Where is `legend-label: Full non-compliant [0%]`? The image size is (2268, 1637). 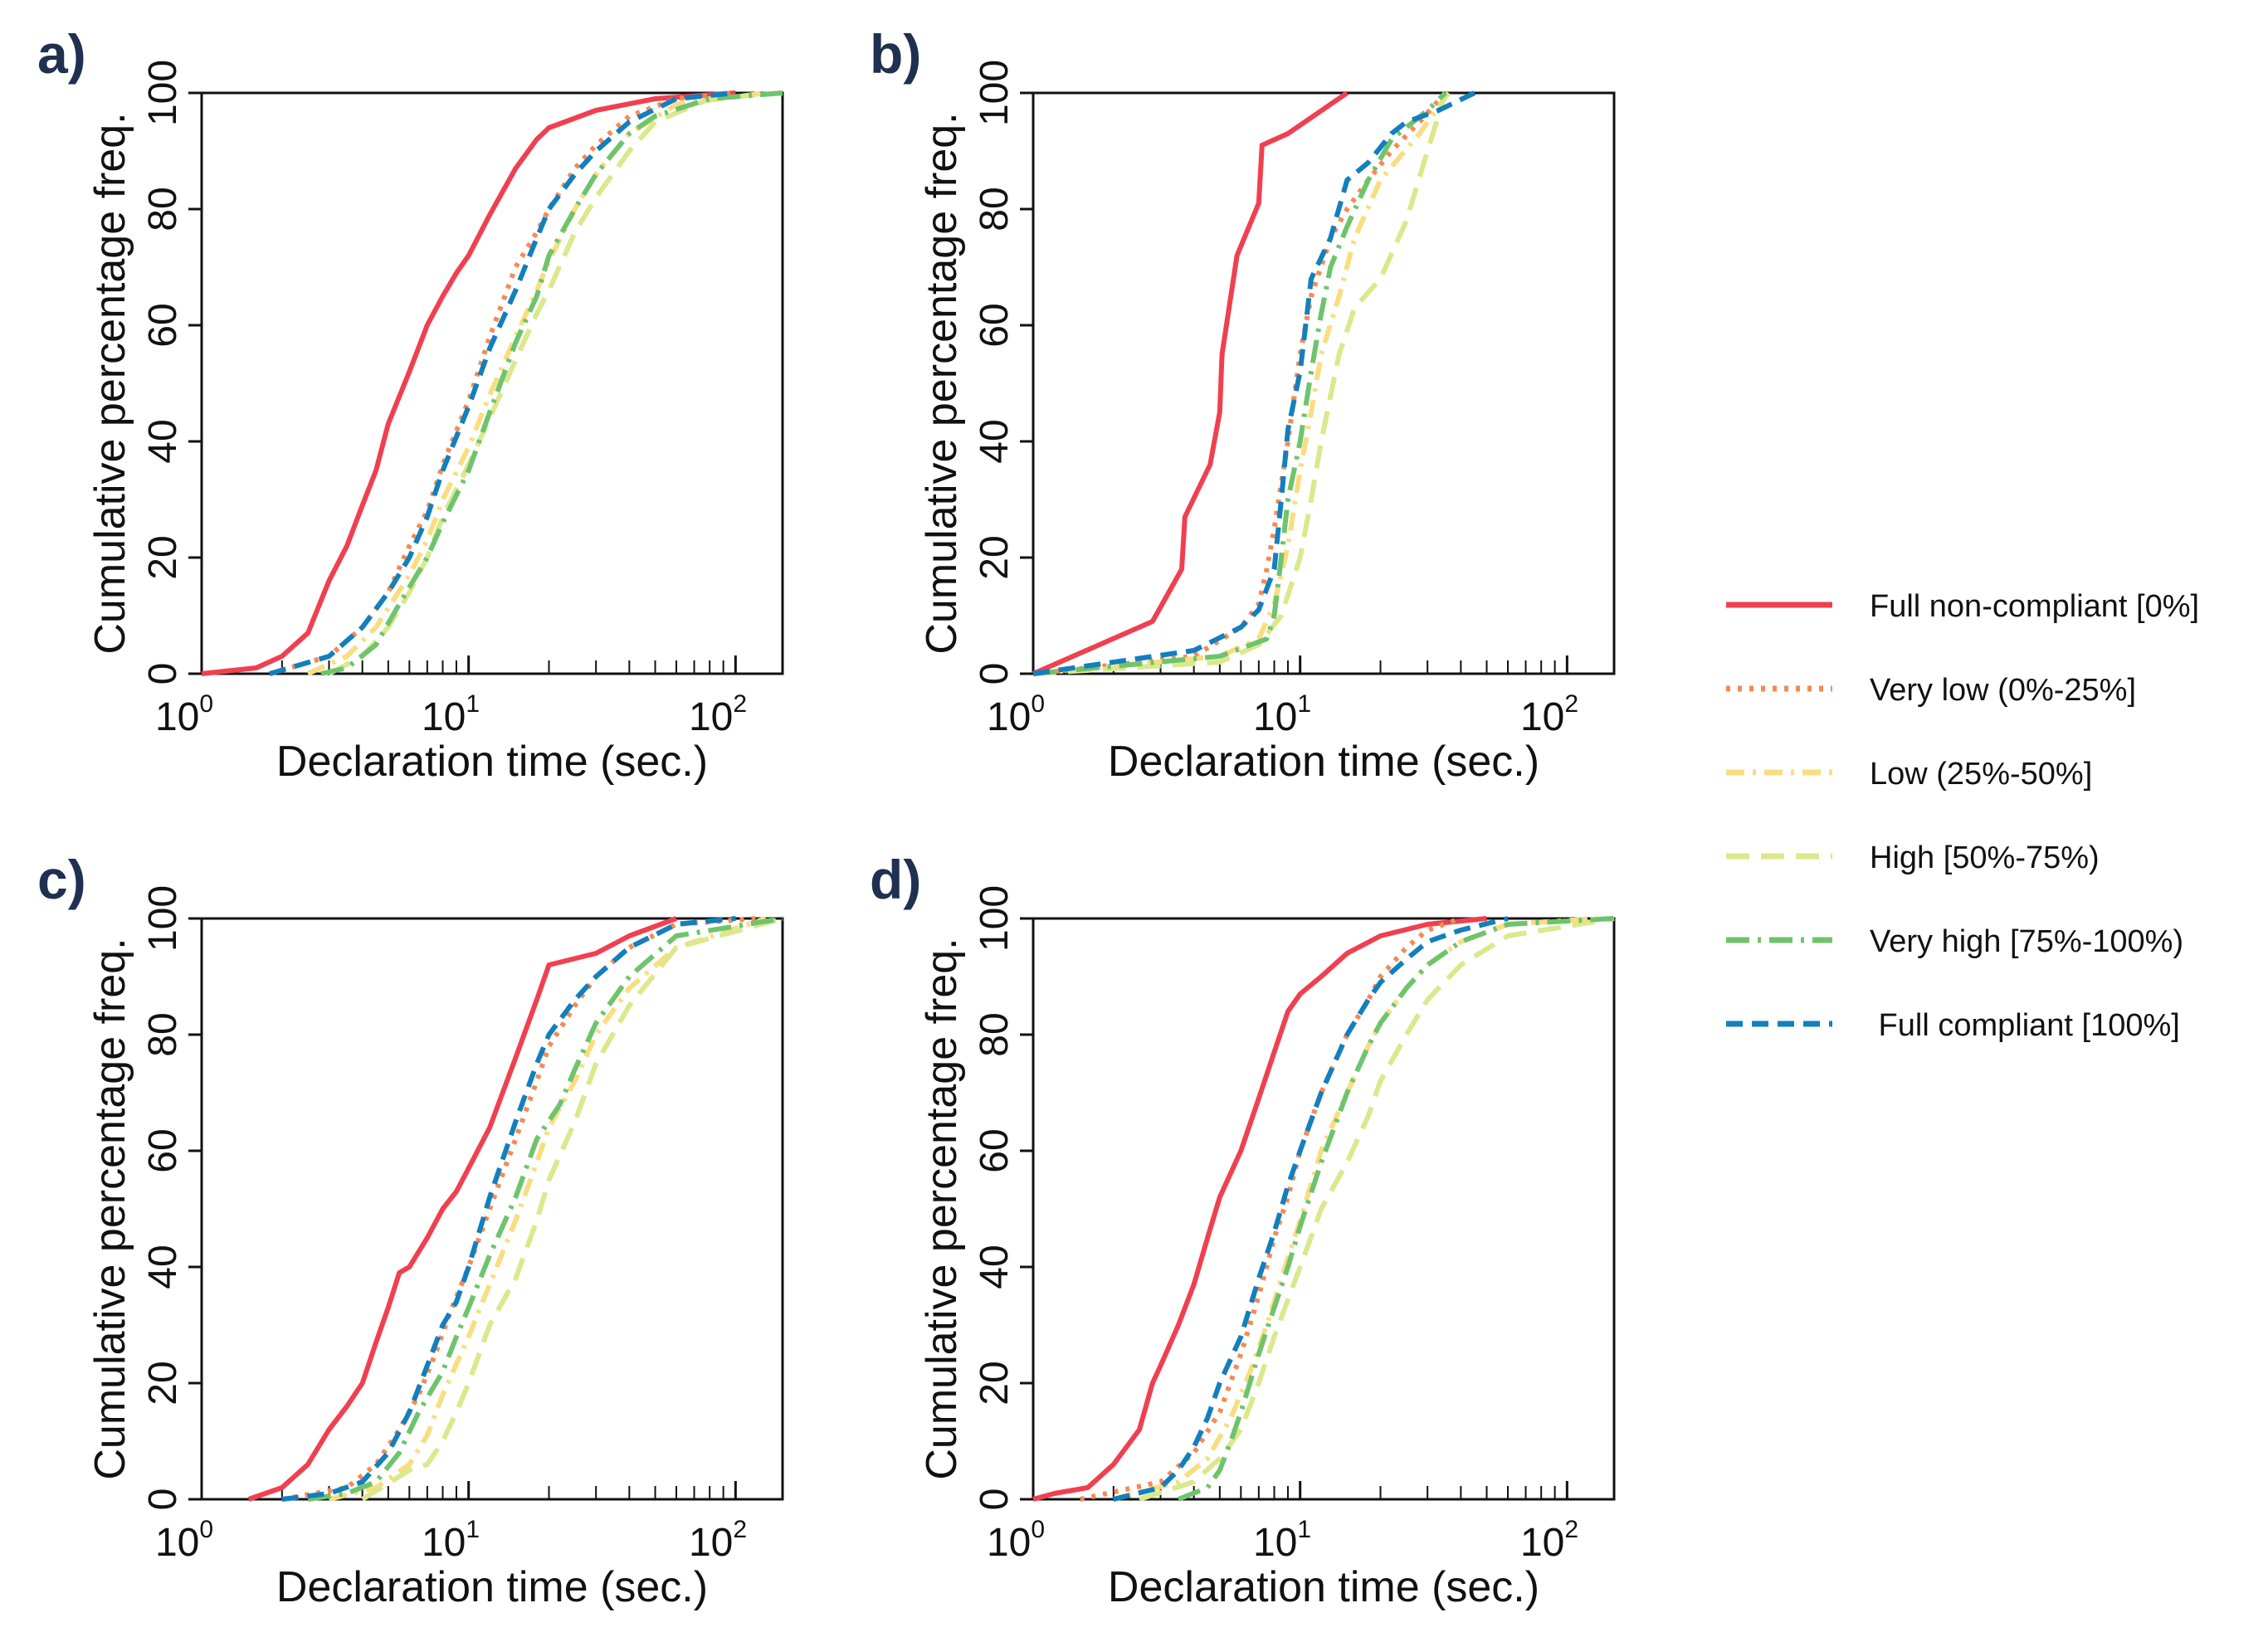
legend-label: Full non-compliant [0%] is located at coordinates (2034, 607).